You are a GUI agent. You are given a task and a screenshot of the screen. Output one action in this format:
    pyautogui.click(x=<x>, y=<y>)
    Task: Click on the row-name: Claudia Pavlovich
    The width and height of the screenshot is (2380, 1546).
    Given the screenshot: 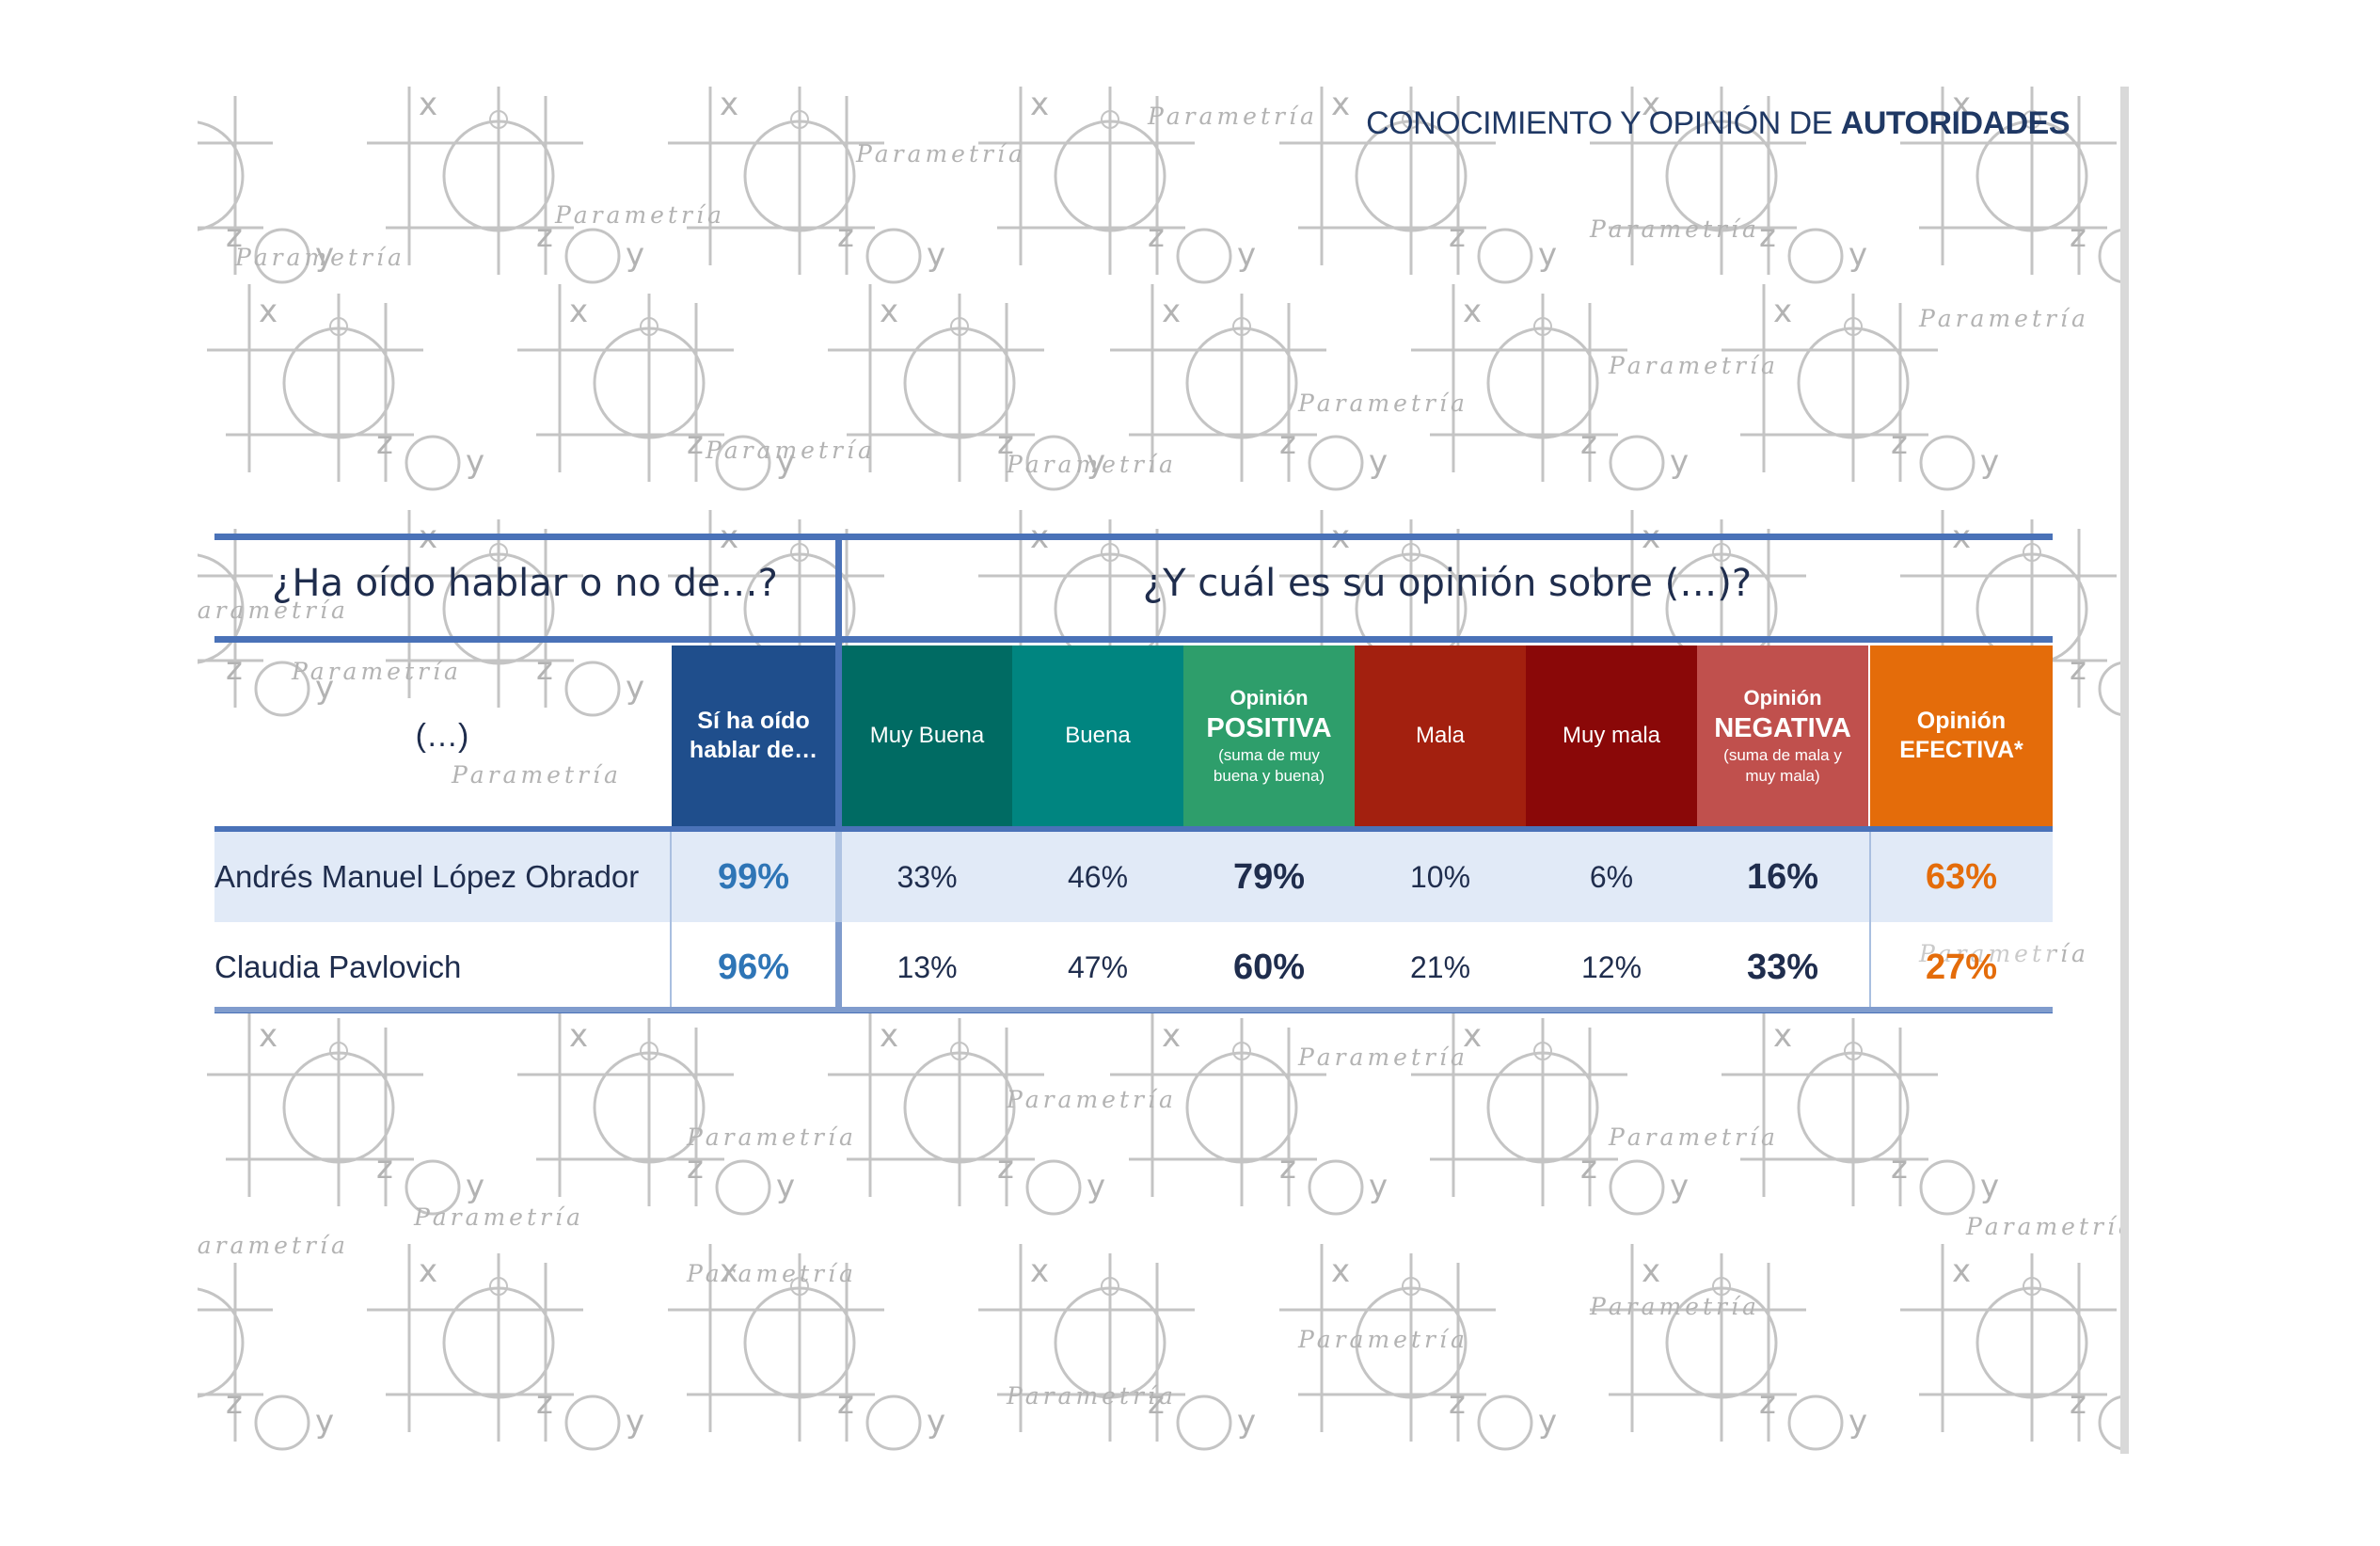 What is the action you would take?
    pyautogui.click(x=338, y=966)
    